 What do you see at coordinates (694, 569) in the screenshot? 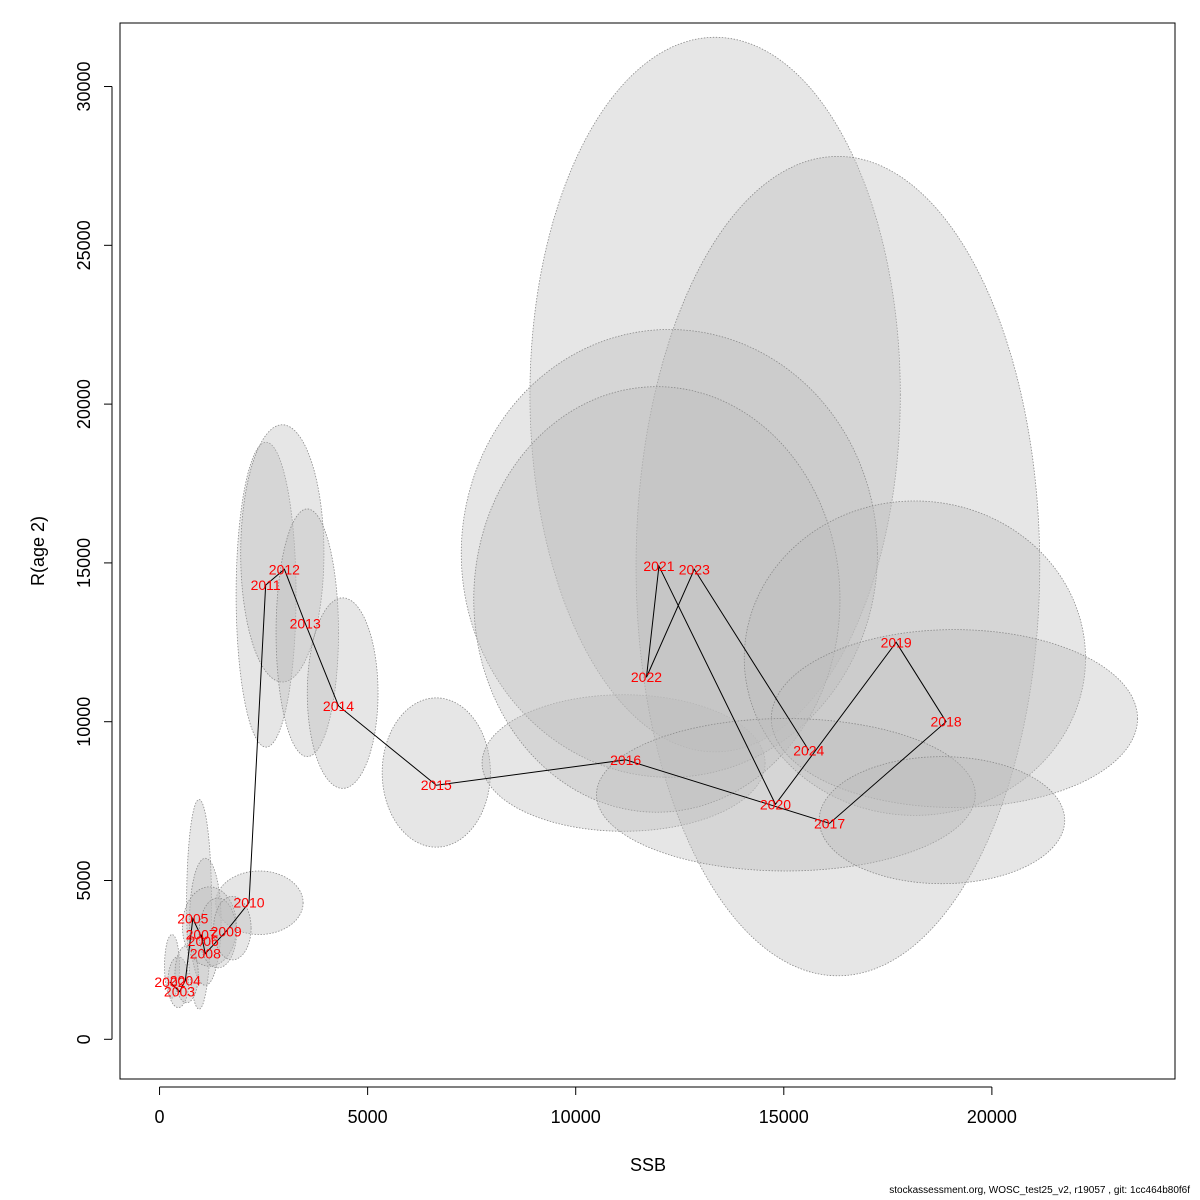
I see `year-label-2023: 2023` at bounding box center [694, 569].